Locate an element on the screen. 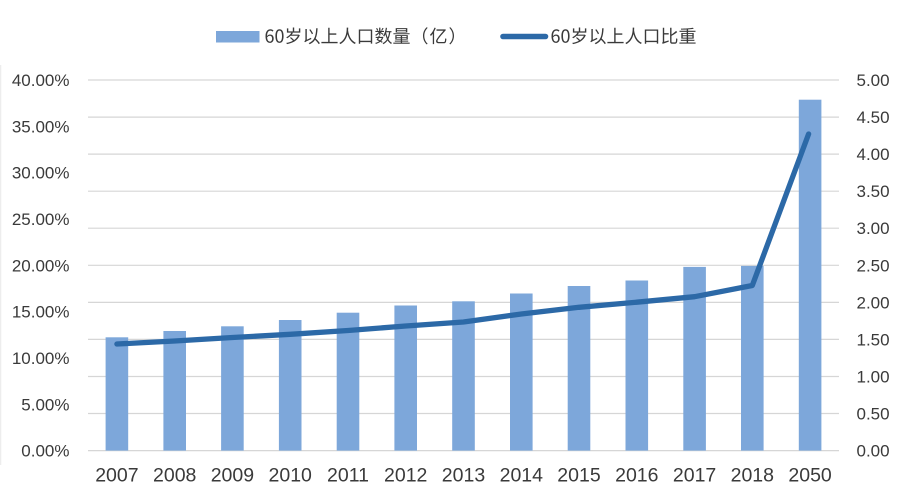  svg-text: 2050 is located at coordinates (810, 476).